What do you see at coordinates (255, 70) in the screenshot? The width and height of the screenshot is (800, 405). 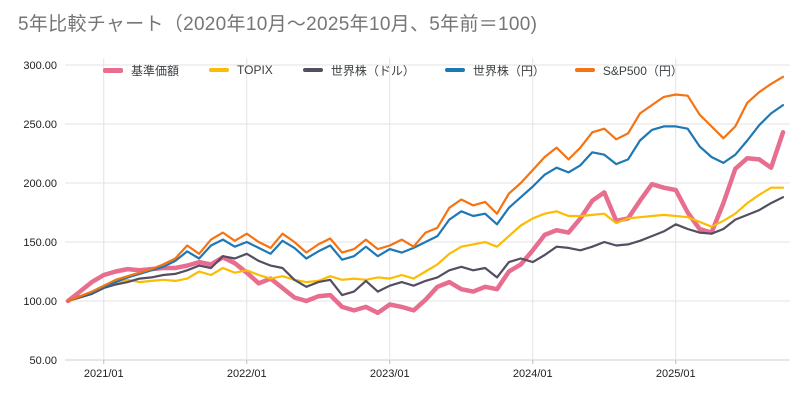 I see `legend-label: TOPIX` at bounding box center [255, 70].